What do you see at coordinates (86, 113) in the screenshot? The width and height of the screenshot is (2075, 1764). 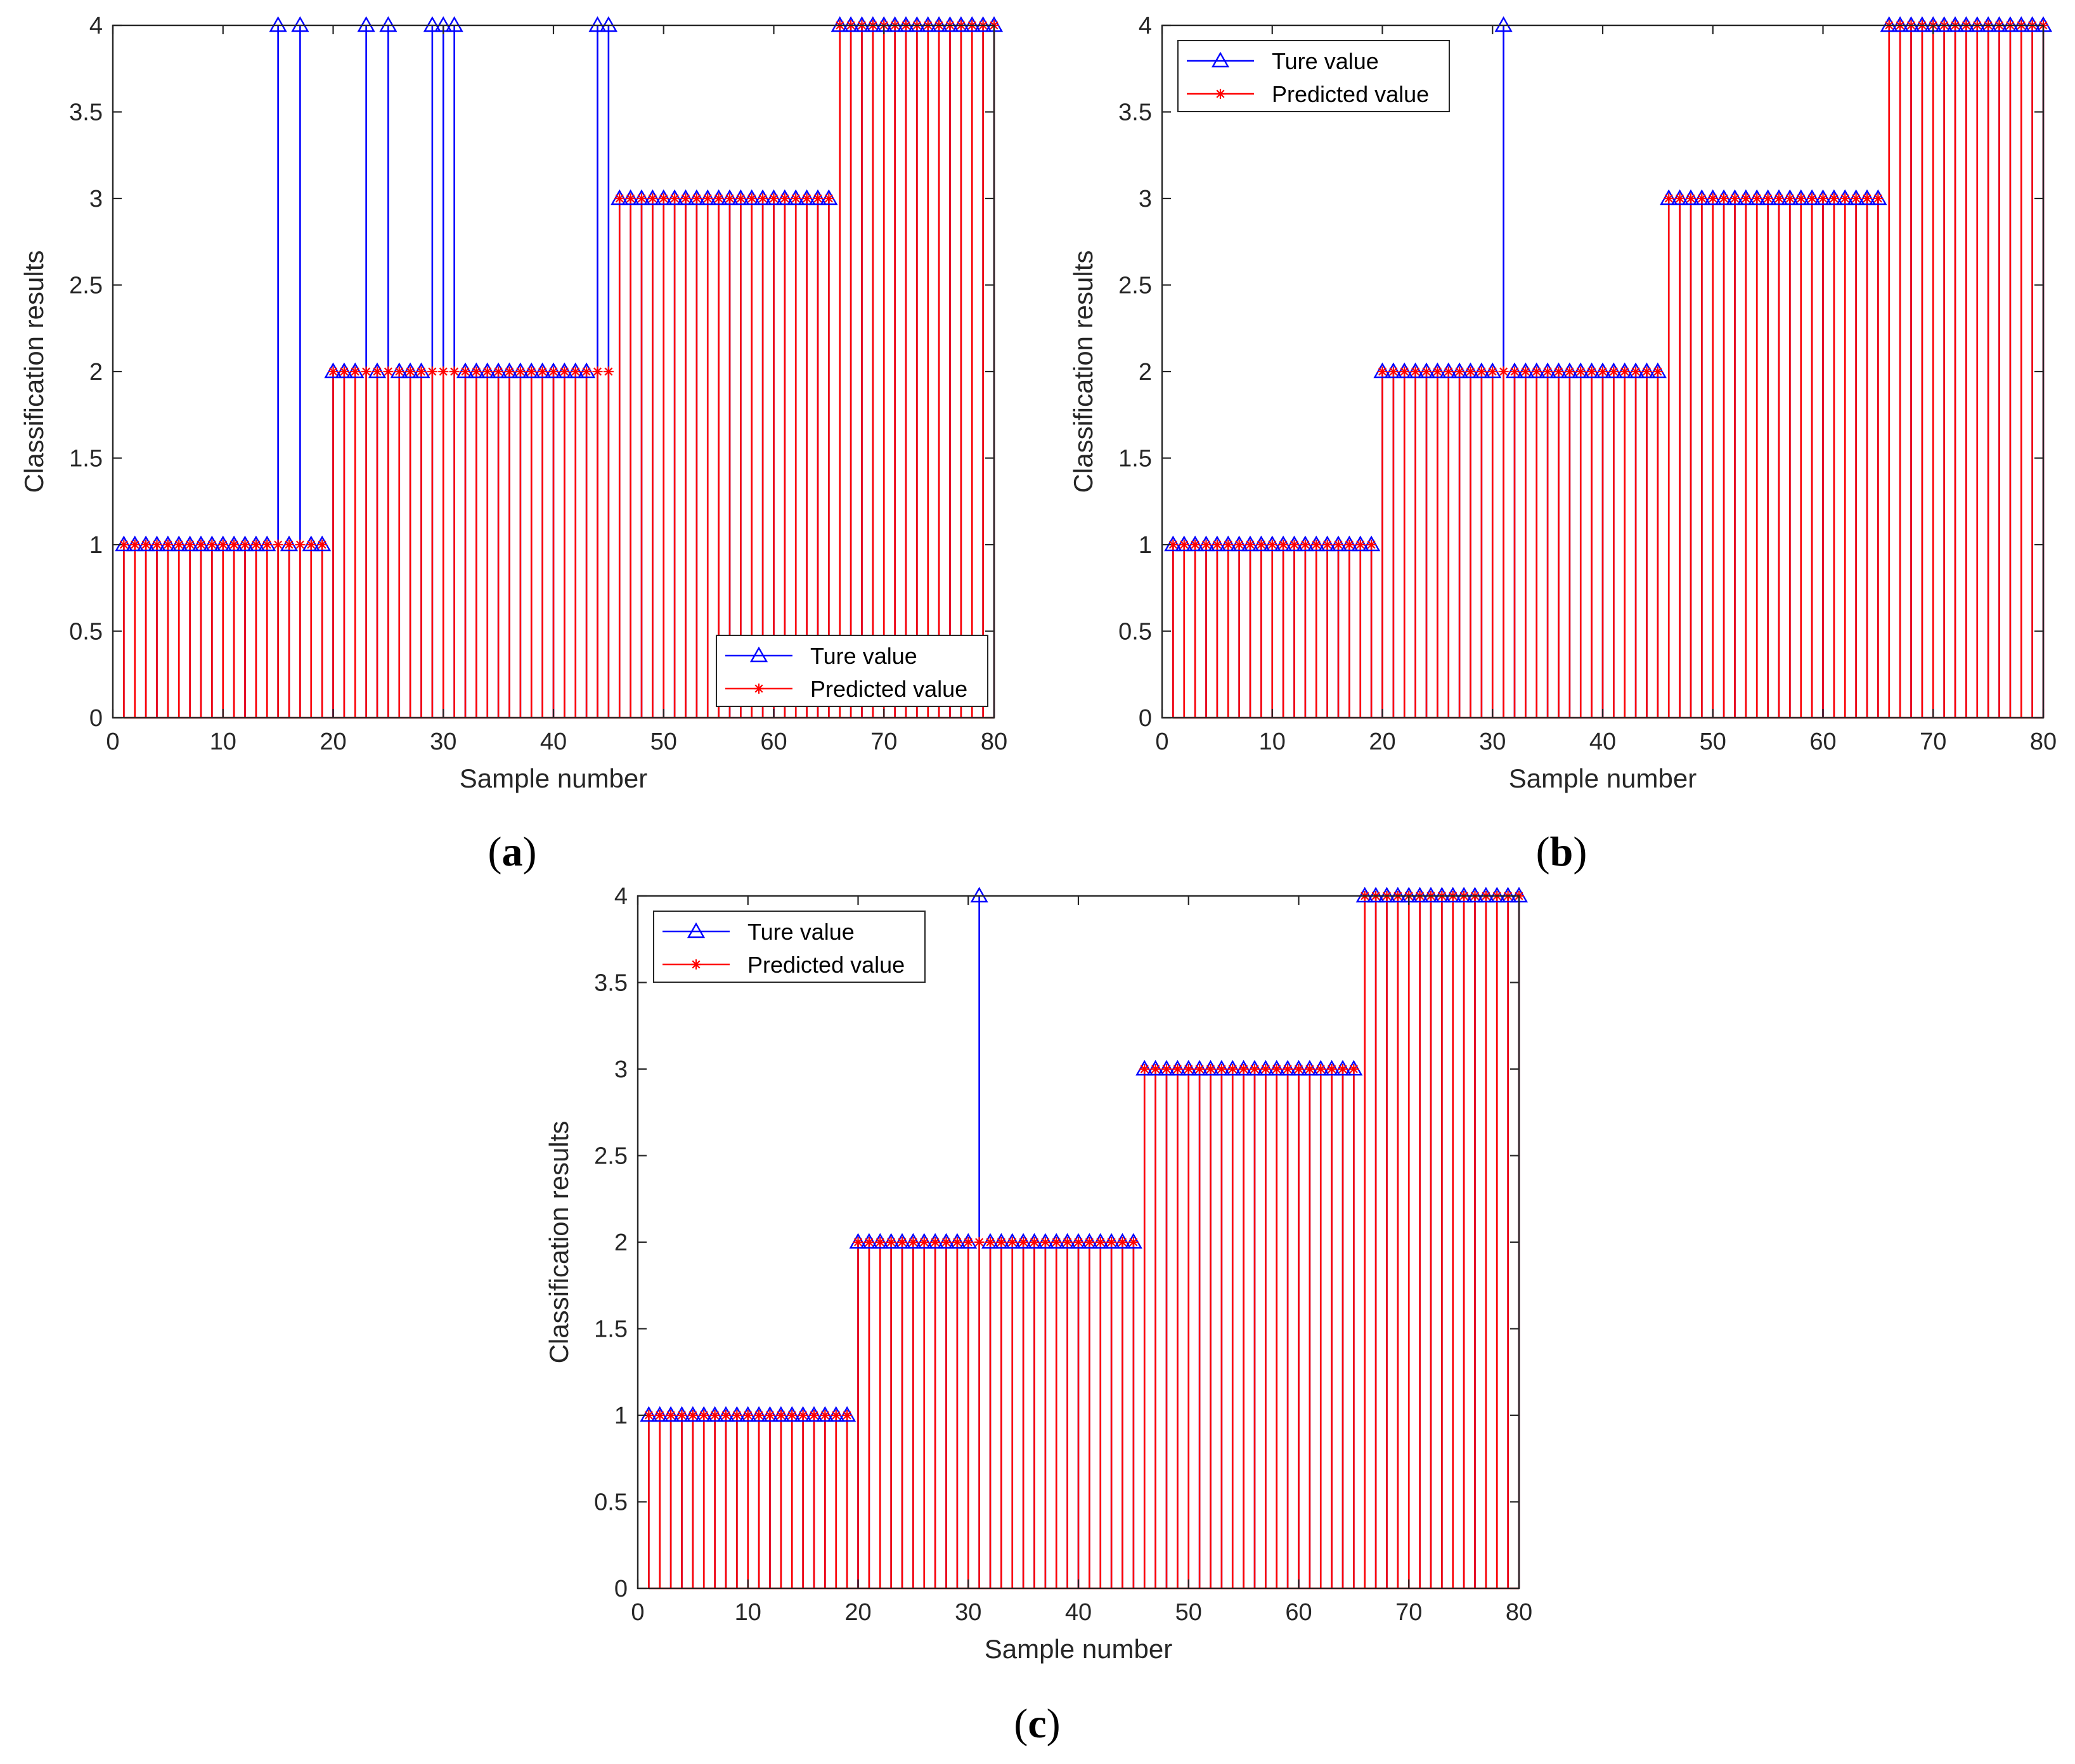 I see `y-tick-label: 3.5` at bounding box center [86, 113].